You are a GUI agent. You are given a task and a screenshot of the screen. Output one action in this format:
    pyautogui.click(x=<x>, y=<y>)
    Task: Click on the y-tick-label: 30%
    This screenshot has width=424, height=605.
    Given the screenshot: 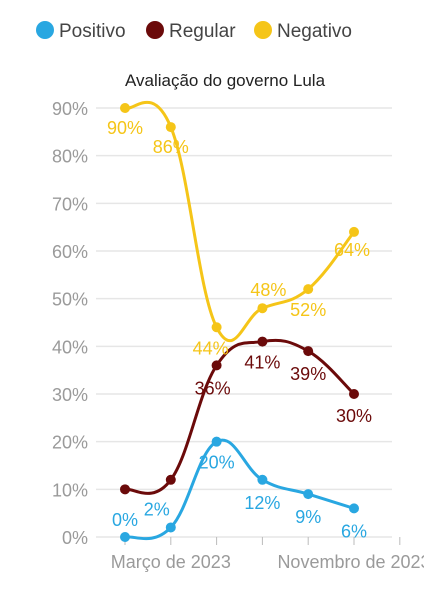 What is the action you would take?
    pyautogui.click(x=70, y=395)
    